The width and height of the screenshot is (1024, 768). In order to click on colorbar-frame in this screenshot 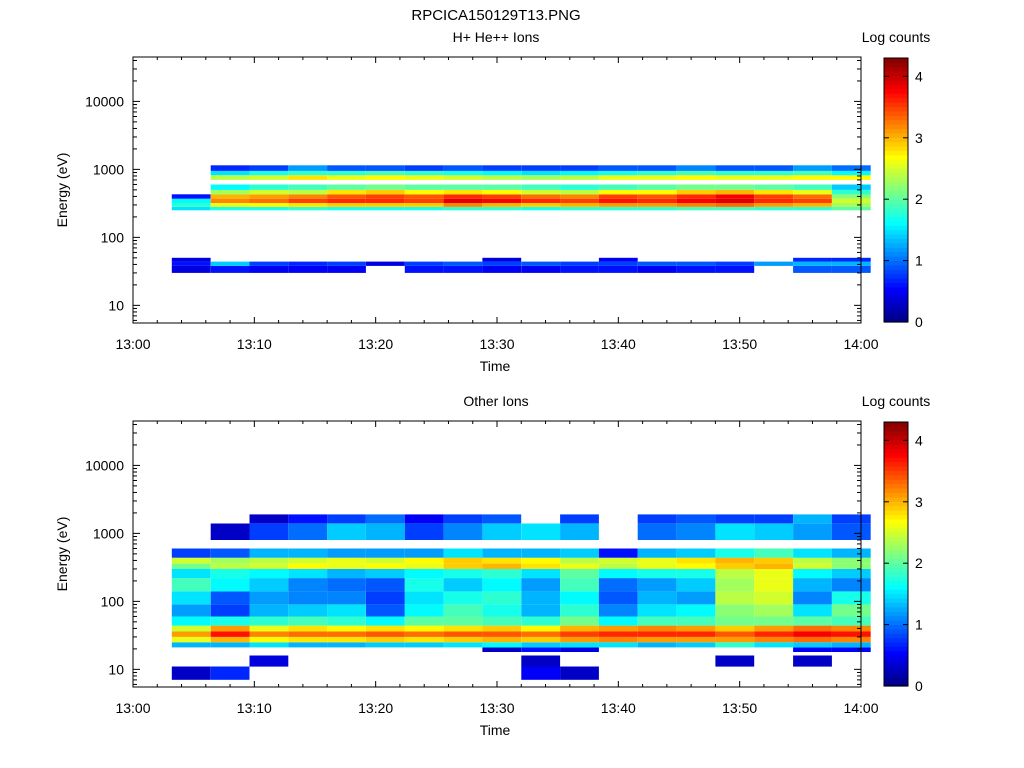, I will do `click(896, 554)`.